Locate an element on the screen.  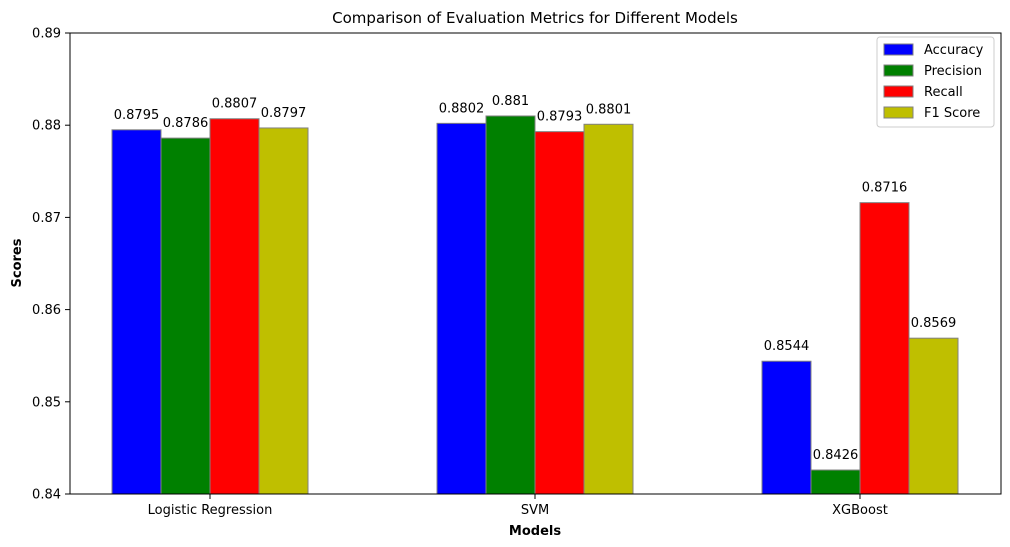
y-tick-label: 0.87 is located at coordinates (46, 218).